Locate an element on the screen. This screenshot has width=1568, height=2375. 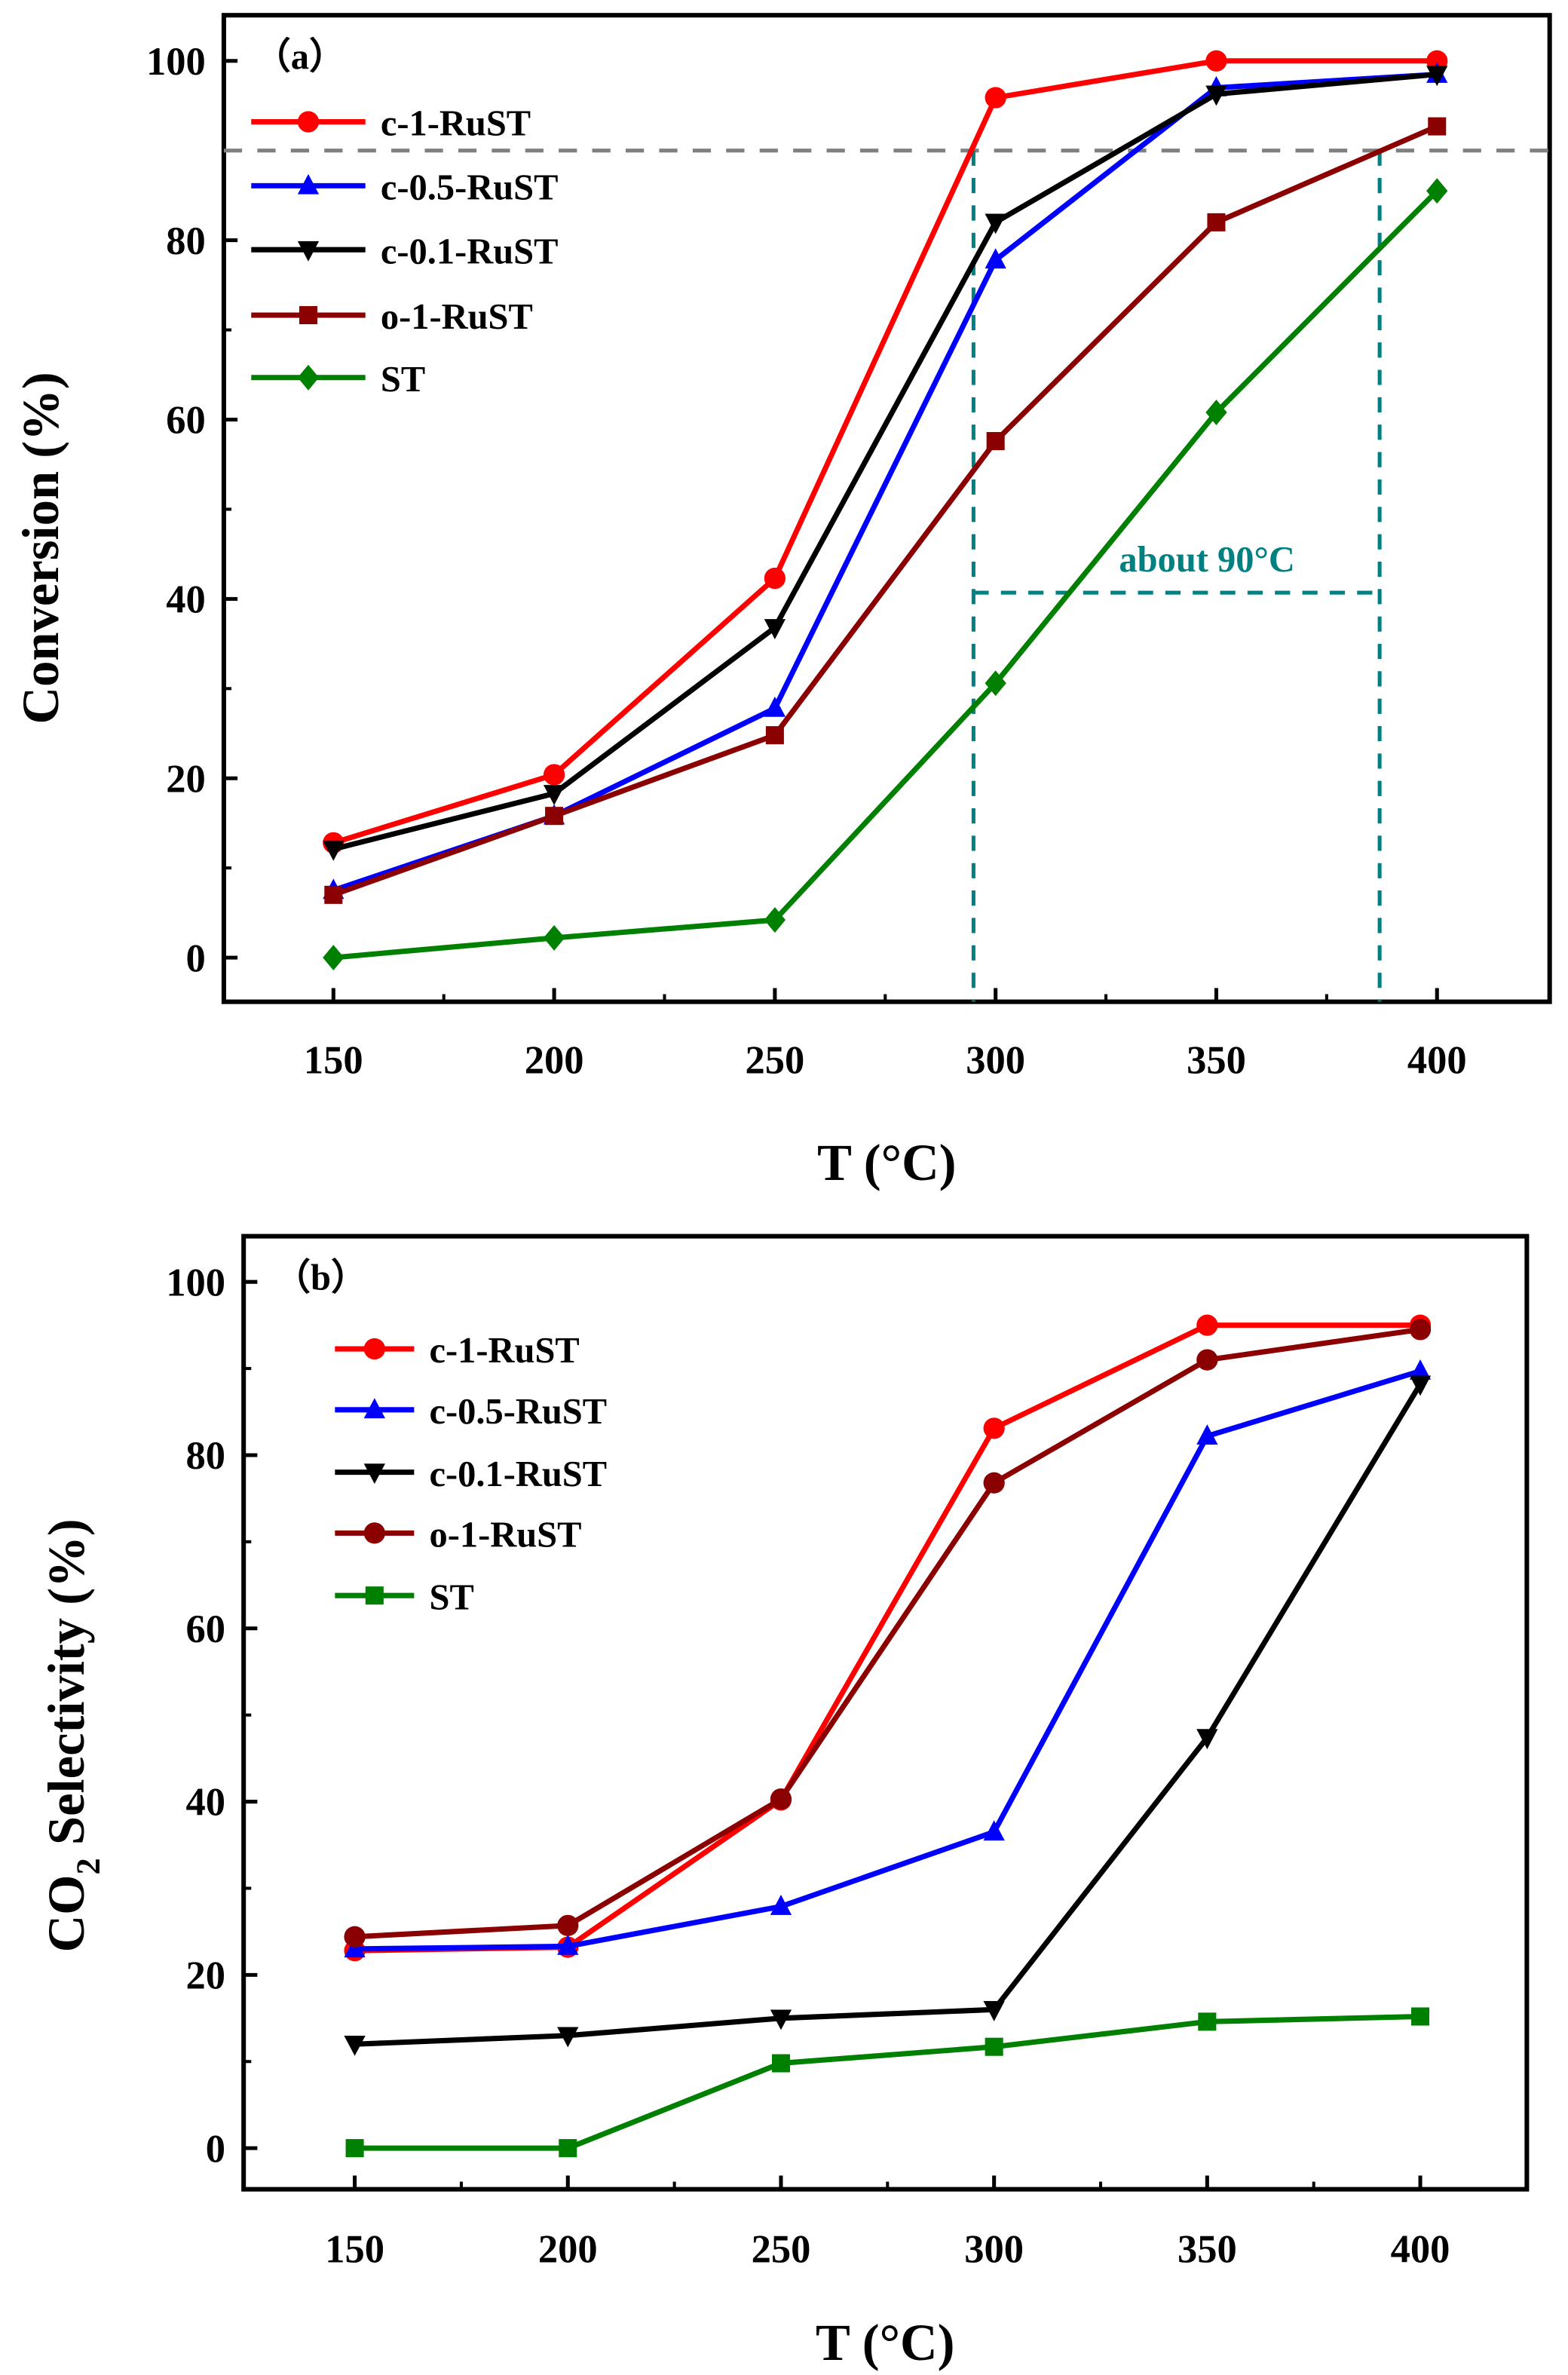
y-axis-title: CO2 Selectivity (%) is located at coordinates (72, 1735).